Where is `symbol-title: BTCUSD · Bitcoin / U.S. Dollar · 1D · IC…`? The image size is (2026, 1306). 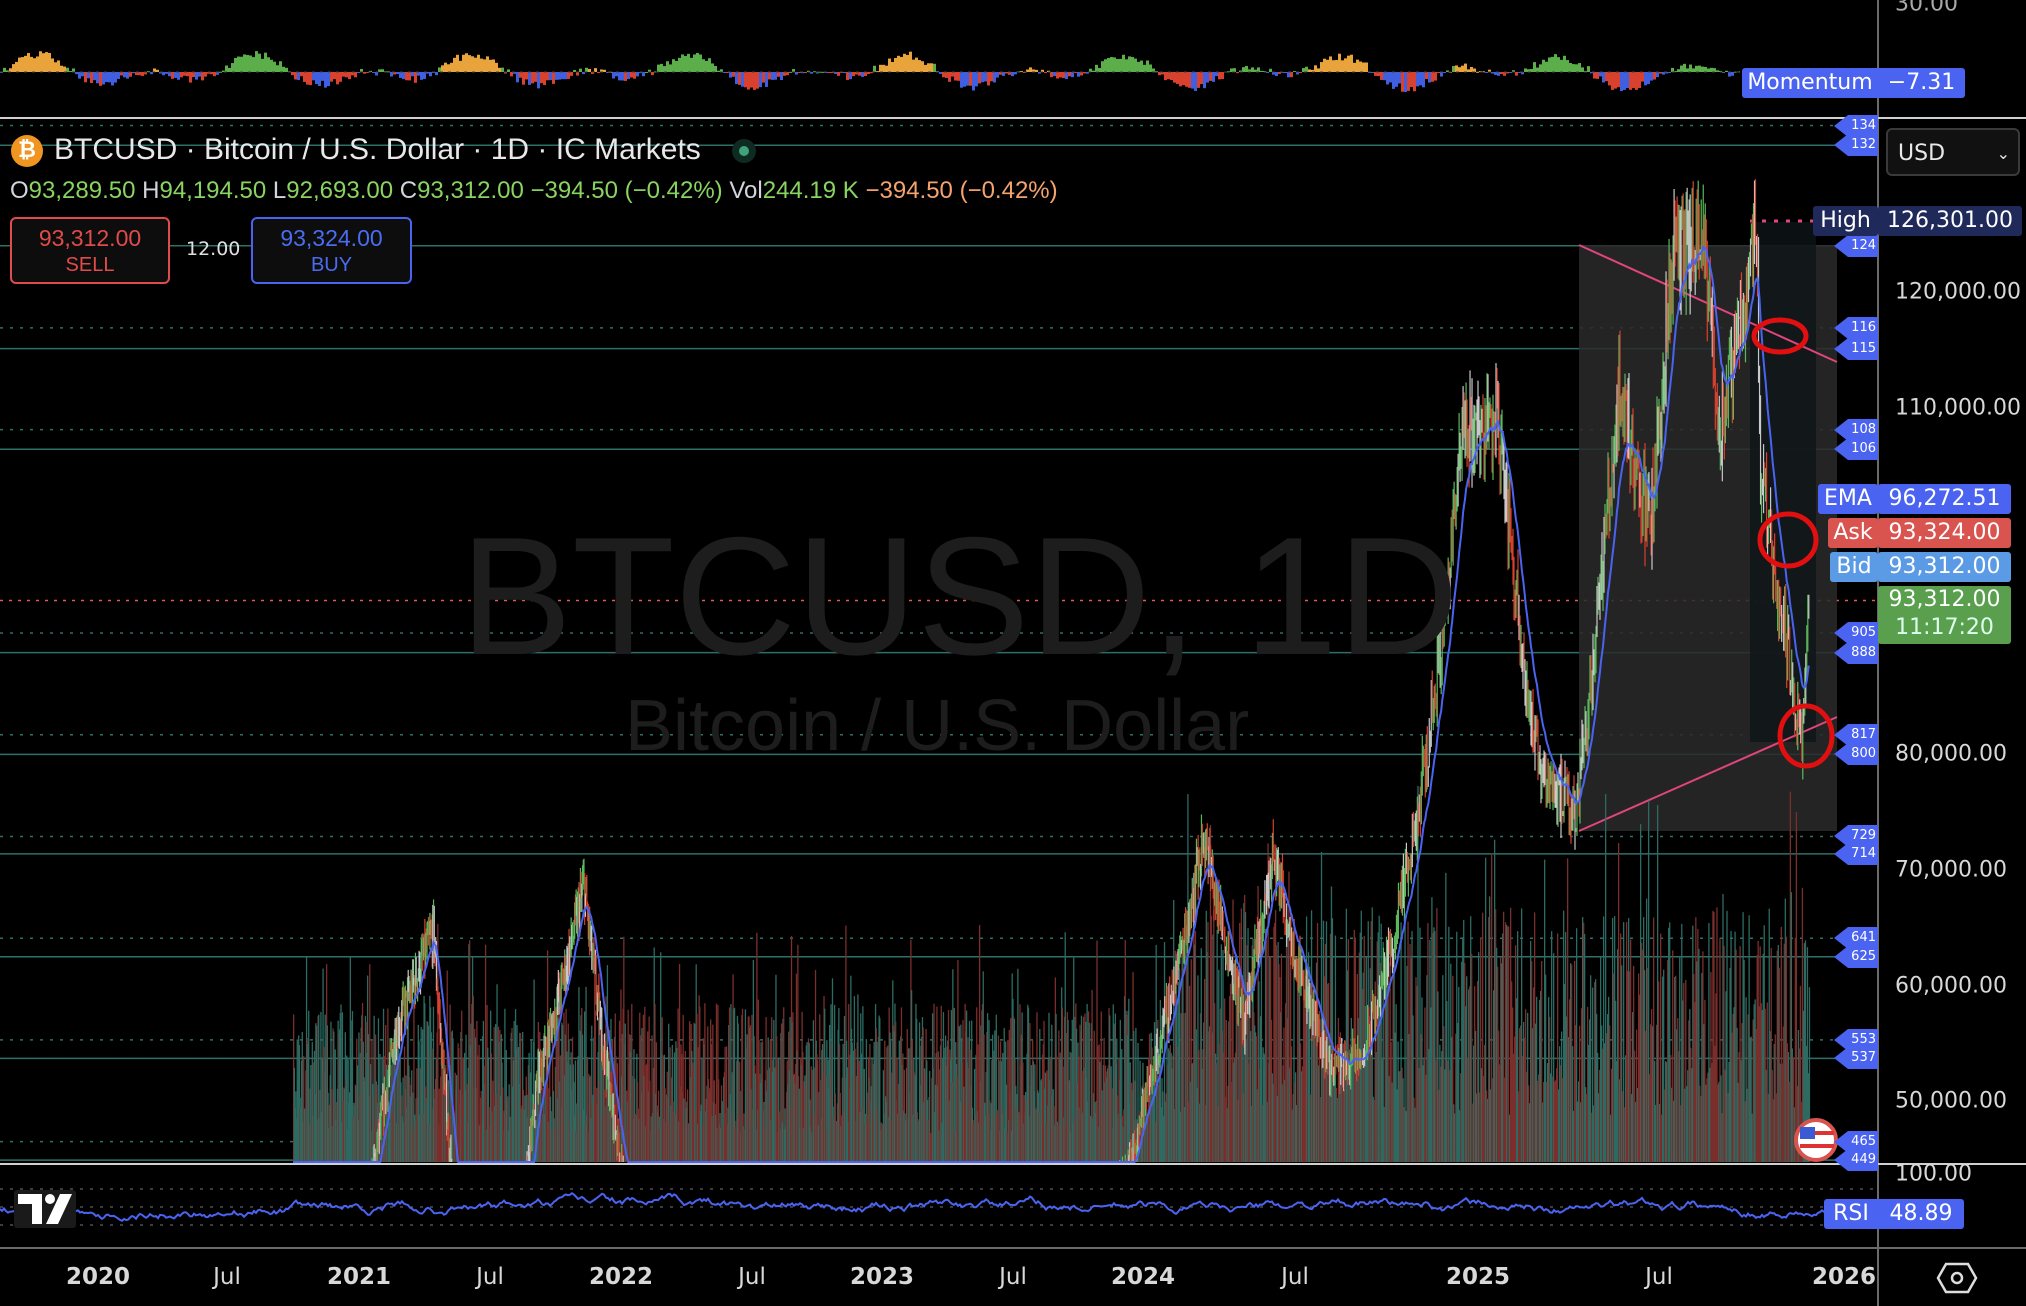 symbol-title: BTCUSD · Bitcoin / U.S. Dollar · 1D · IC… is located at coordinates (377, 149).